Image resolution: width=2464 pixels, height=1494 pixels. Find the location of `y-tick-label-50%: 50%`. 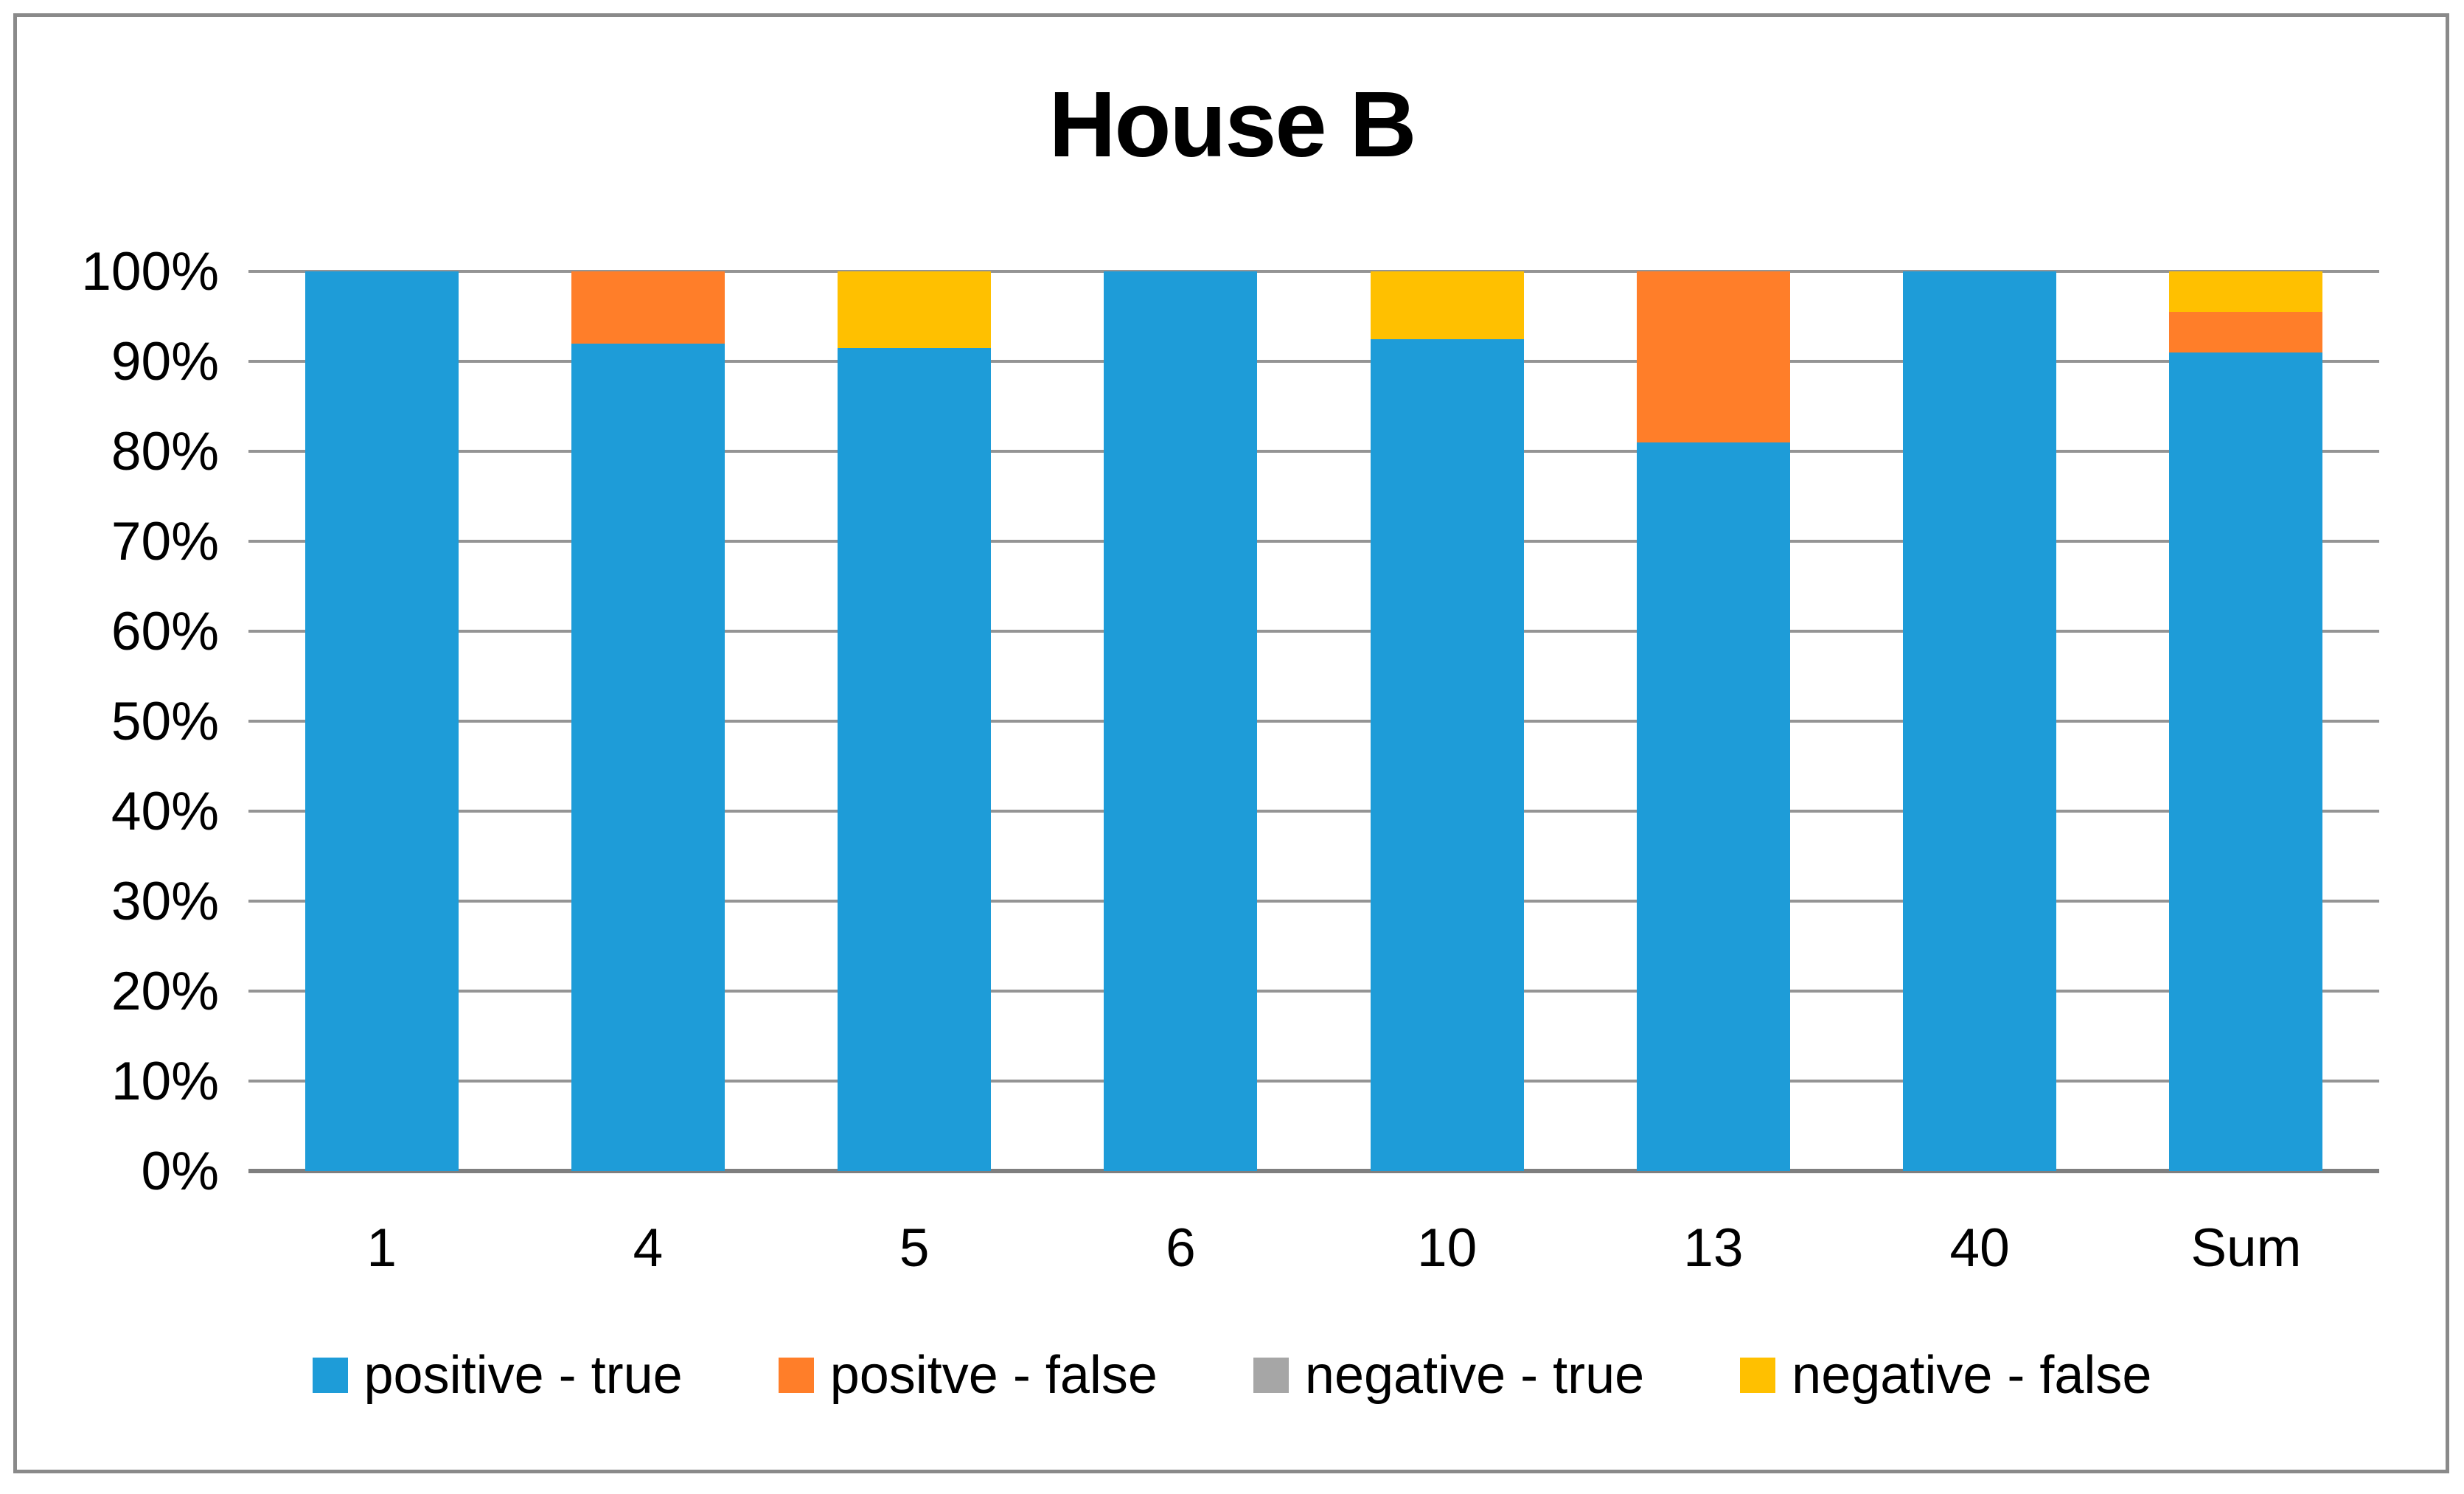

y-tick-label-50%: 50% is located at coordinates (165, 721).